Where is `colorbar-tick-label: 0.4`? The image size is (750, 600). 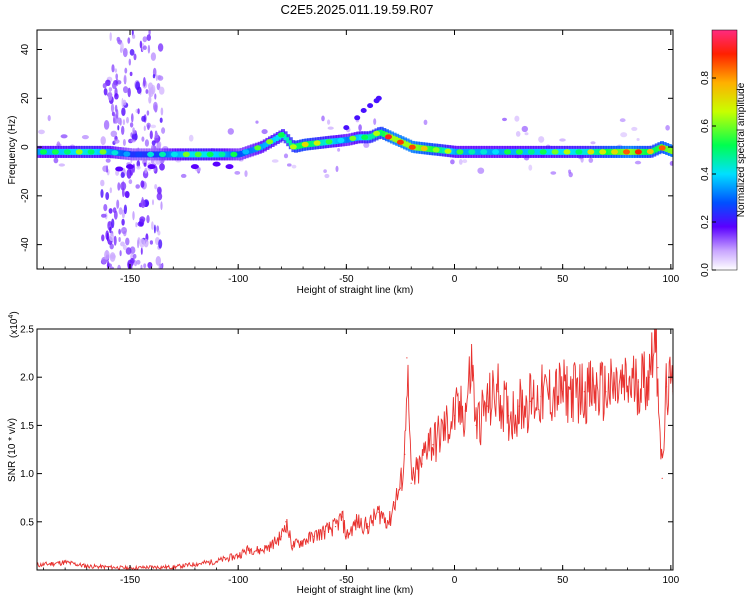 colorbar-tick-label: 0.4 is located at coordinates (705, 174).